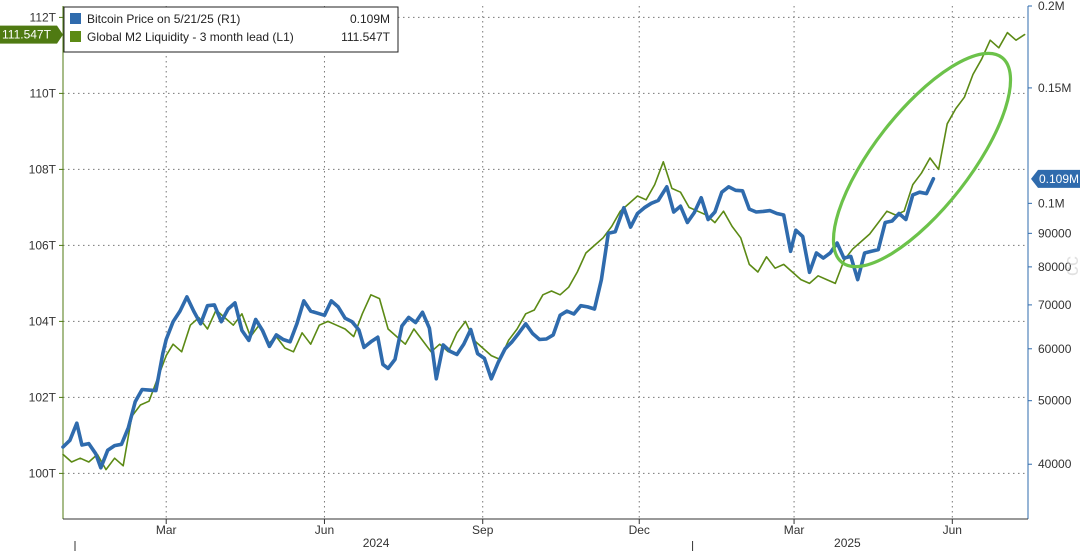 Image resolution: width=1081 pixels, height=551 pixels. I want to click on right-axis-tick-label: 40000, so click(1055, 464).